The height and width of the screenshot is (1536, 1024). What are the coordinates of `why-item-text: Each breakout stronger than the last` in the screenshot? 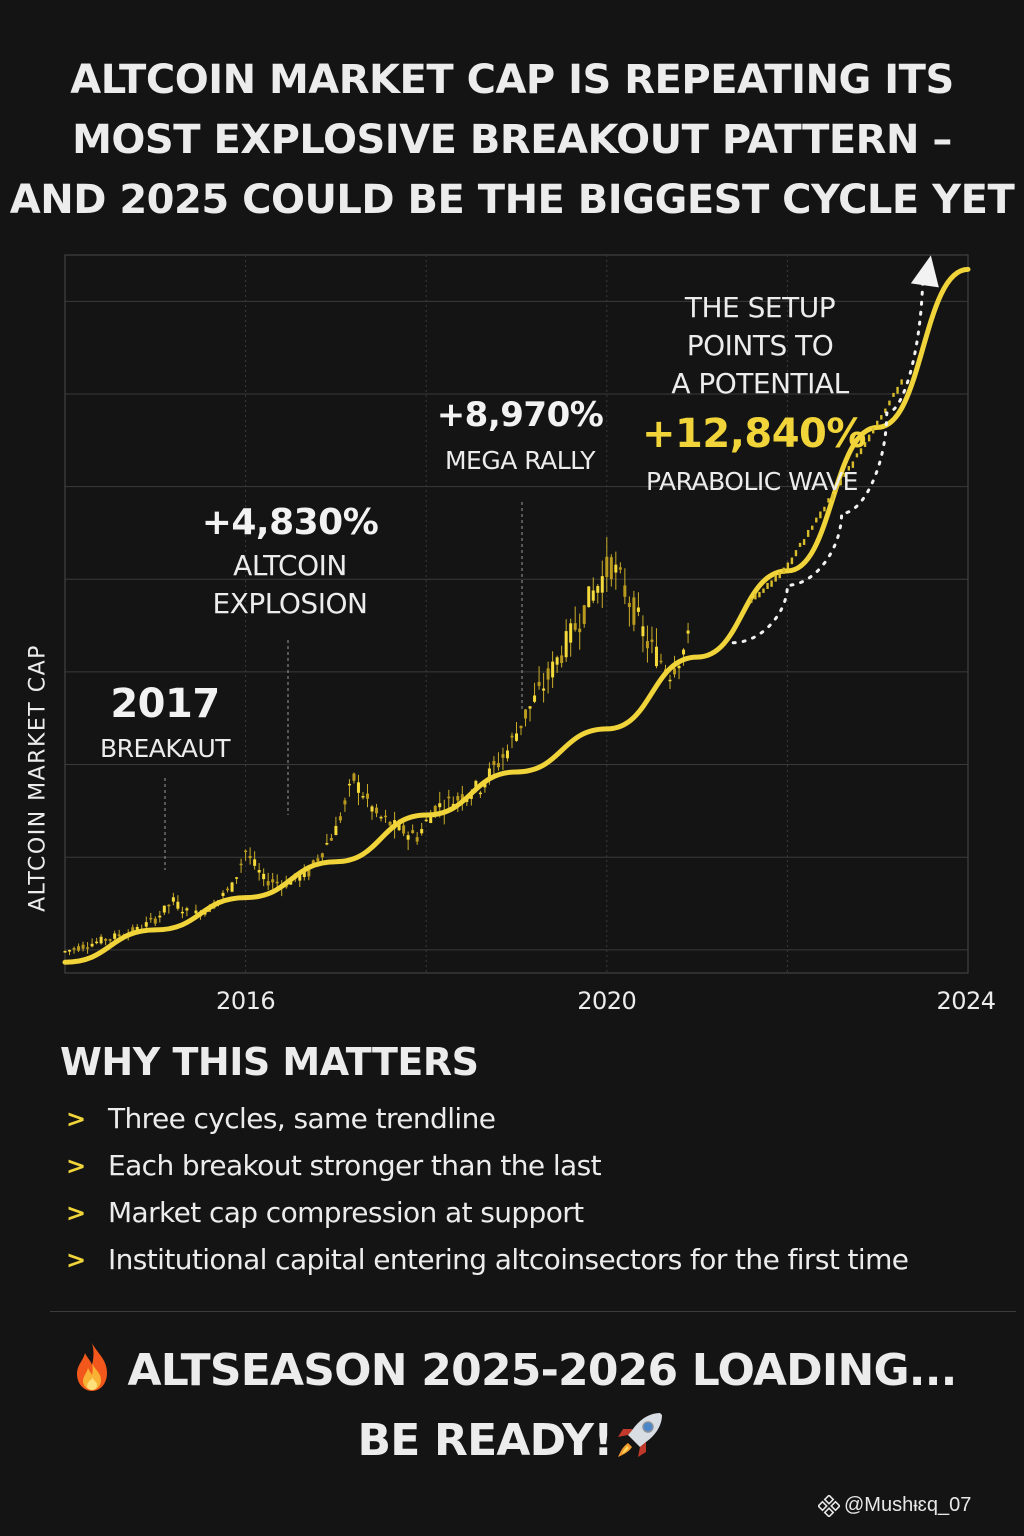 It's located at (355, 1165).